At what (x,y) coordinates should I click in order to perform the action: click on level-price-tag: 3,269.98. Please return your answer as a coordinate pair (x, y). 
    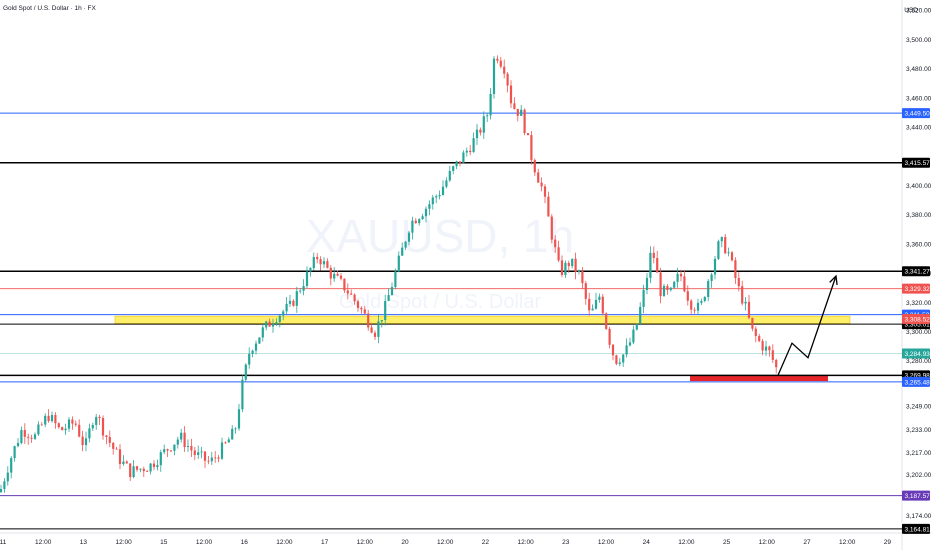
    Looking at the image, I should click on (918, 376).